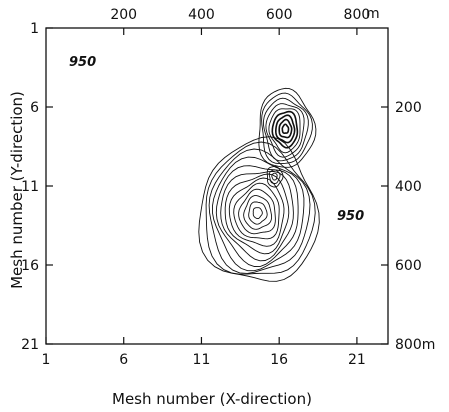  I want to click on x-tick-label: 16, so click(279, 360).